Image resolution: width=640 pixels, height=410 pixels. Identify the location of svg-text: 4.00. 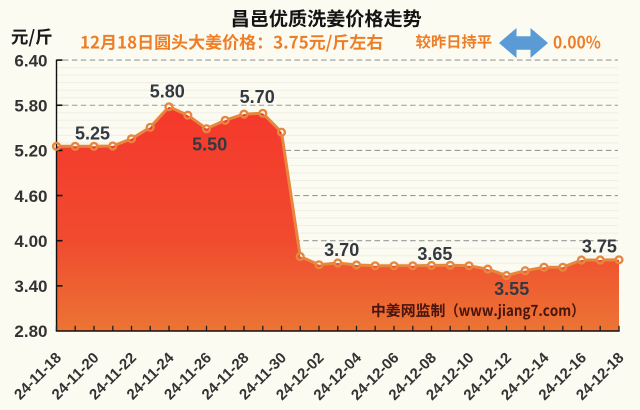
(30, 241).